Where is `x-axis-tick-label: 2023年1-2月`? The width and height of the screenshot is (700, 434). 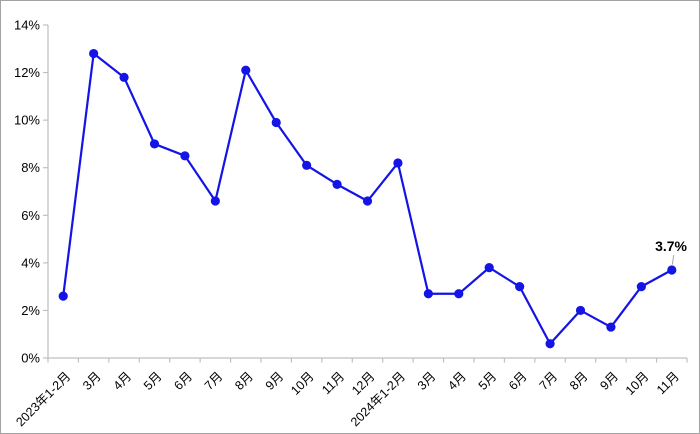
x-axis-tick-label: 2023年1-2月 is located at coordinates (43, 399).